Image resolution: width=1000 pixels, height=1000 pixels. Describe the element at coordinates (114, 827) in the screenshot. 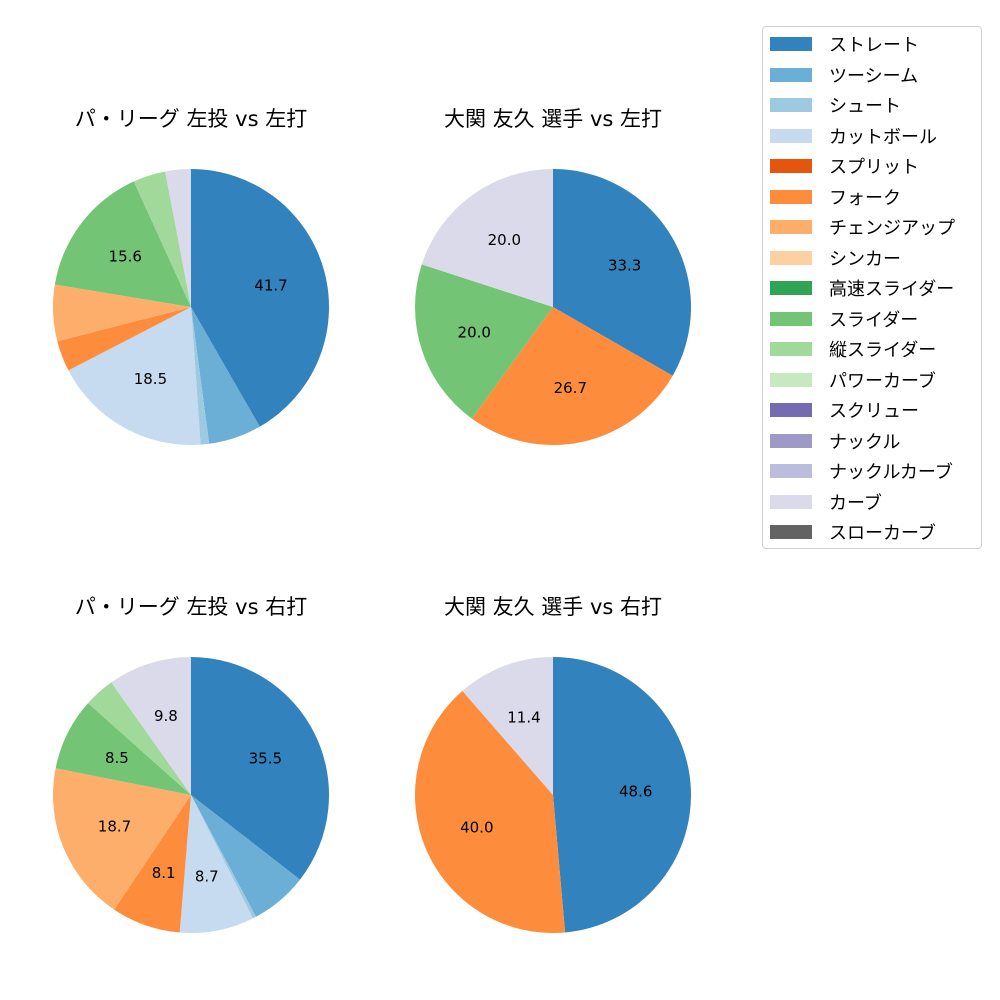

I see `slice-percent-label: 18.7` at that location.